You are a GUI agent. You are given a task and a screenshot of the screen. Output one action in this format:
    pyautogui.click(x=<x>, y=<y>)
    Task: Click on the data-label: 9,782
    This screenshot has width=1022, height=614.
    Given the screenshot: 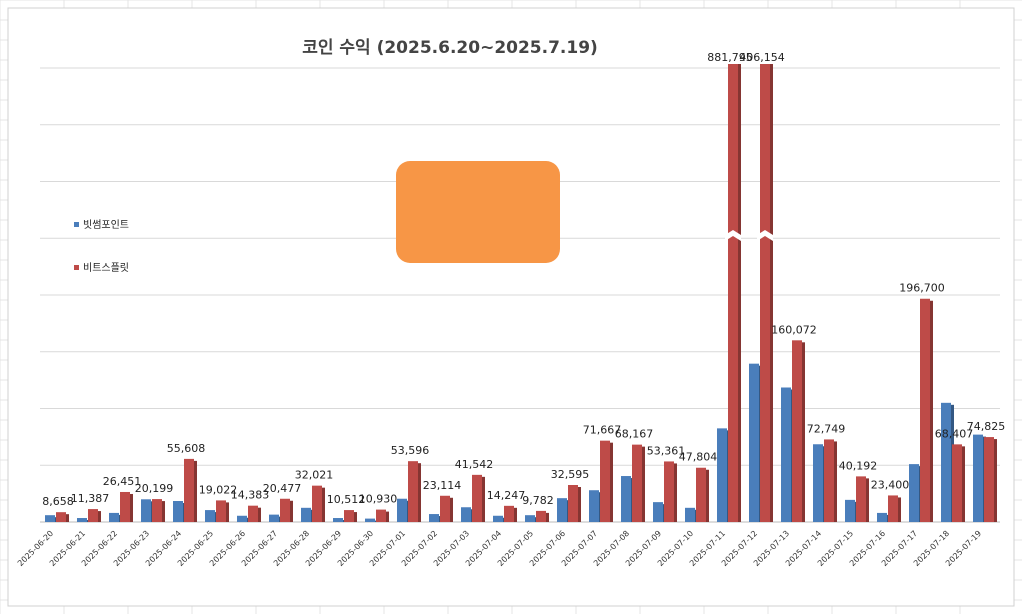 What is the action you would take?
    pyautogui.click(x=538, y=500)
    